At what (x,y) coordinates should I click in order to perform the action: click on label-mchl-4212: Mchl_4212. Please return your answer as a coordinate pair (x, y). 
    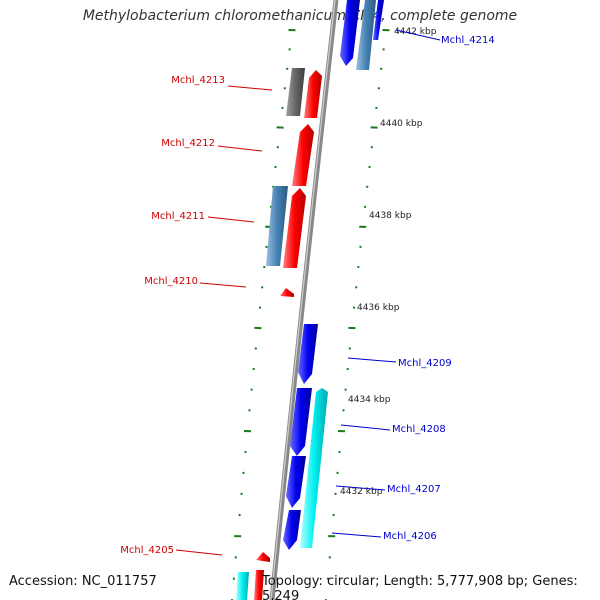
    Looking at the image, I should click on (188, 143).